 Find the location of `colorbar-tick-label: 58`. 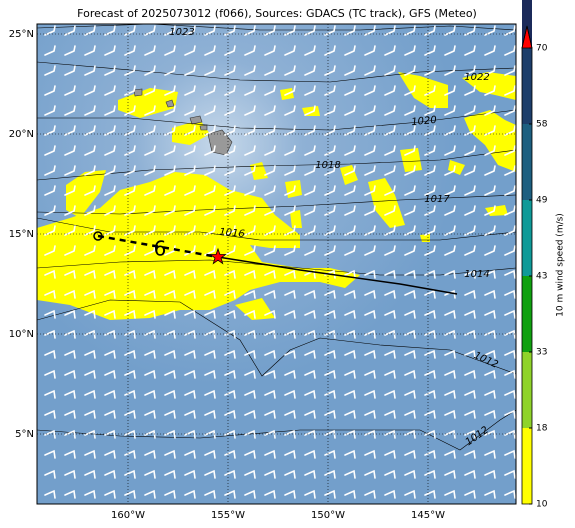

colorbar-tick-label: 58 is located at coordinates (542, 125).